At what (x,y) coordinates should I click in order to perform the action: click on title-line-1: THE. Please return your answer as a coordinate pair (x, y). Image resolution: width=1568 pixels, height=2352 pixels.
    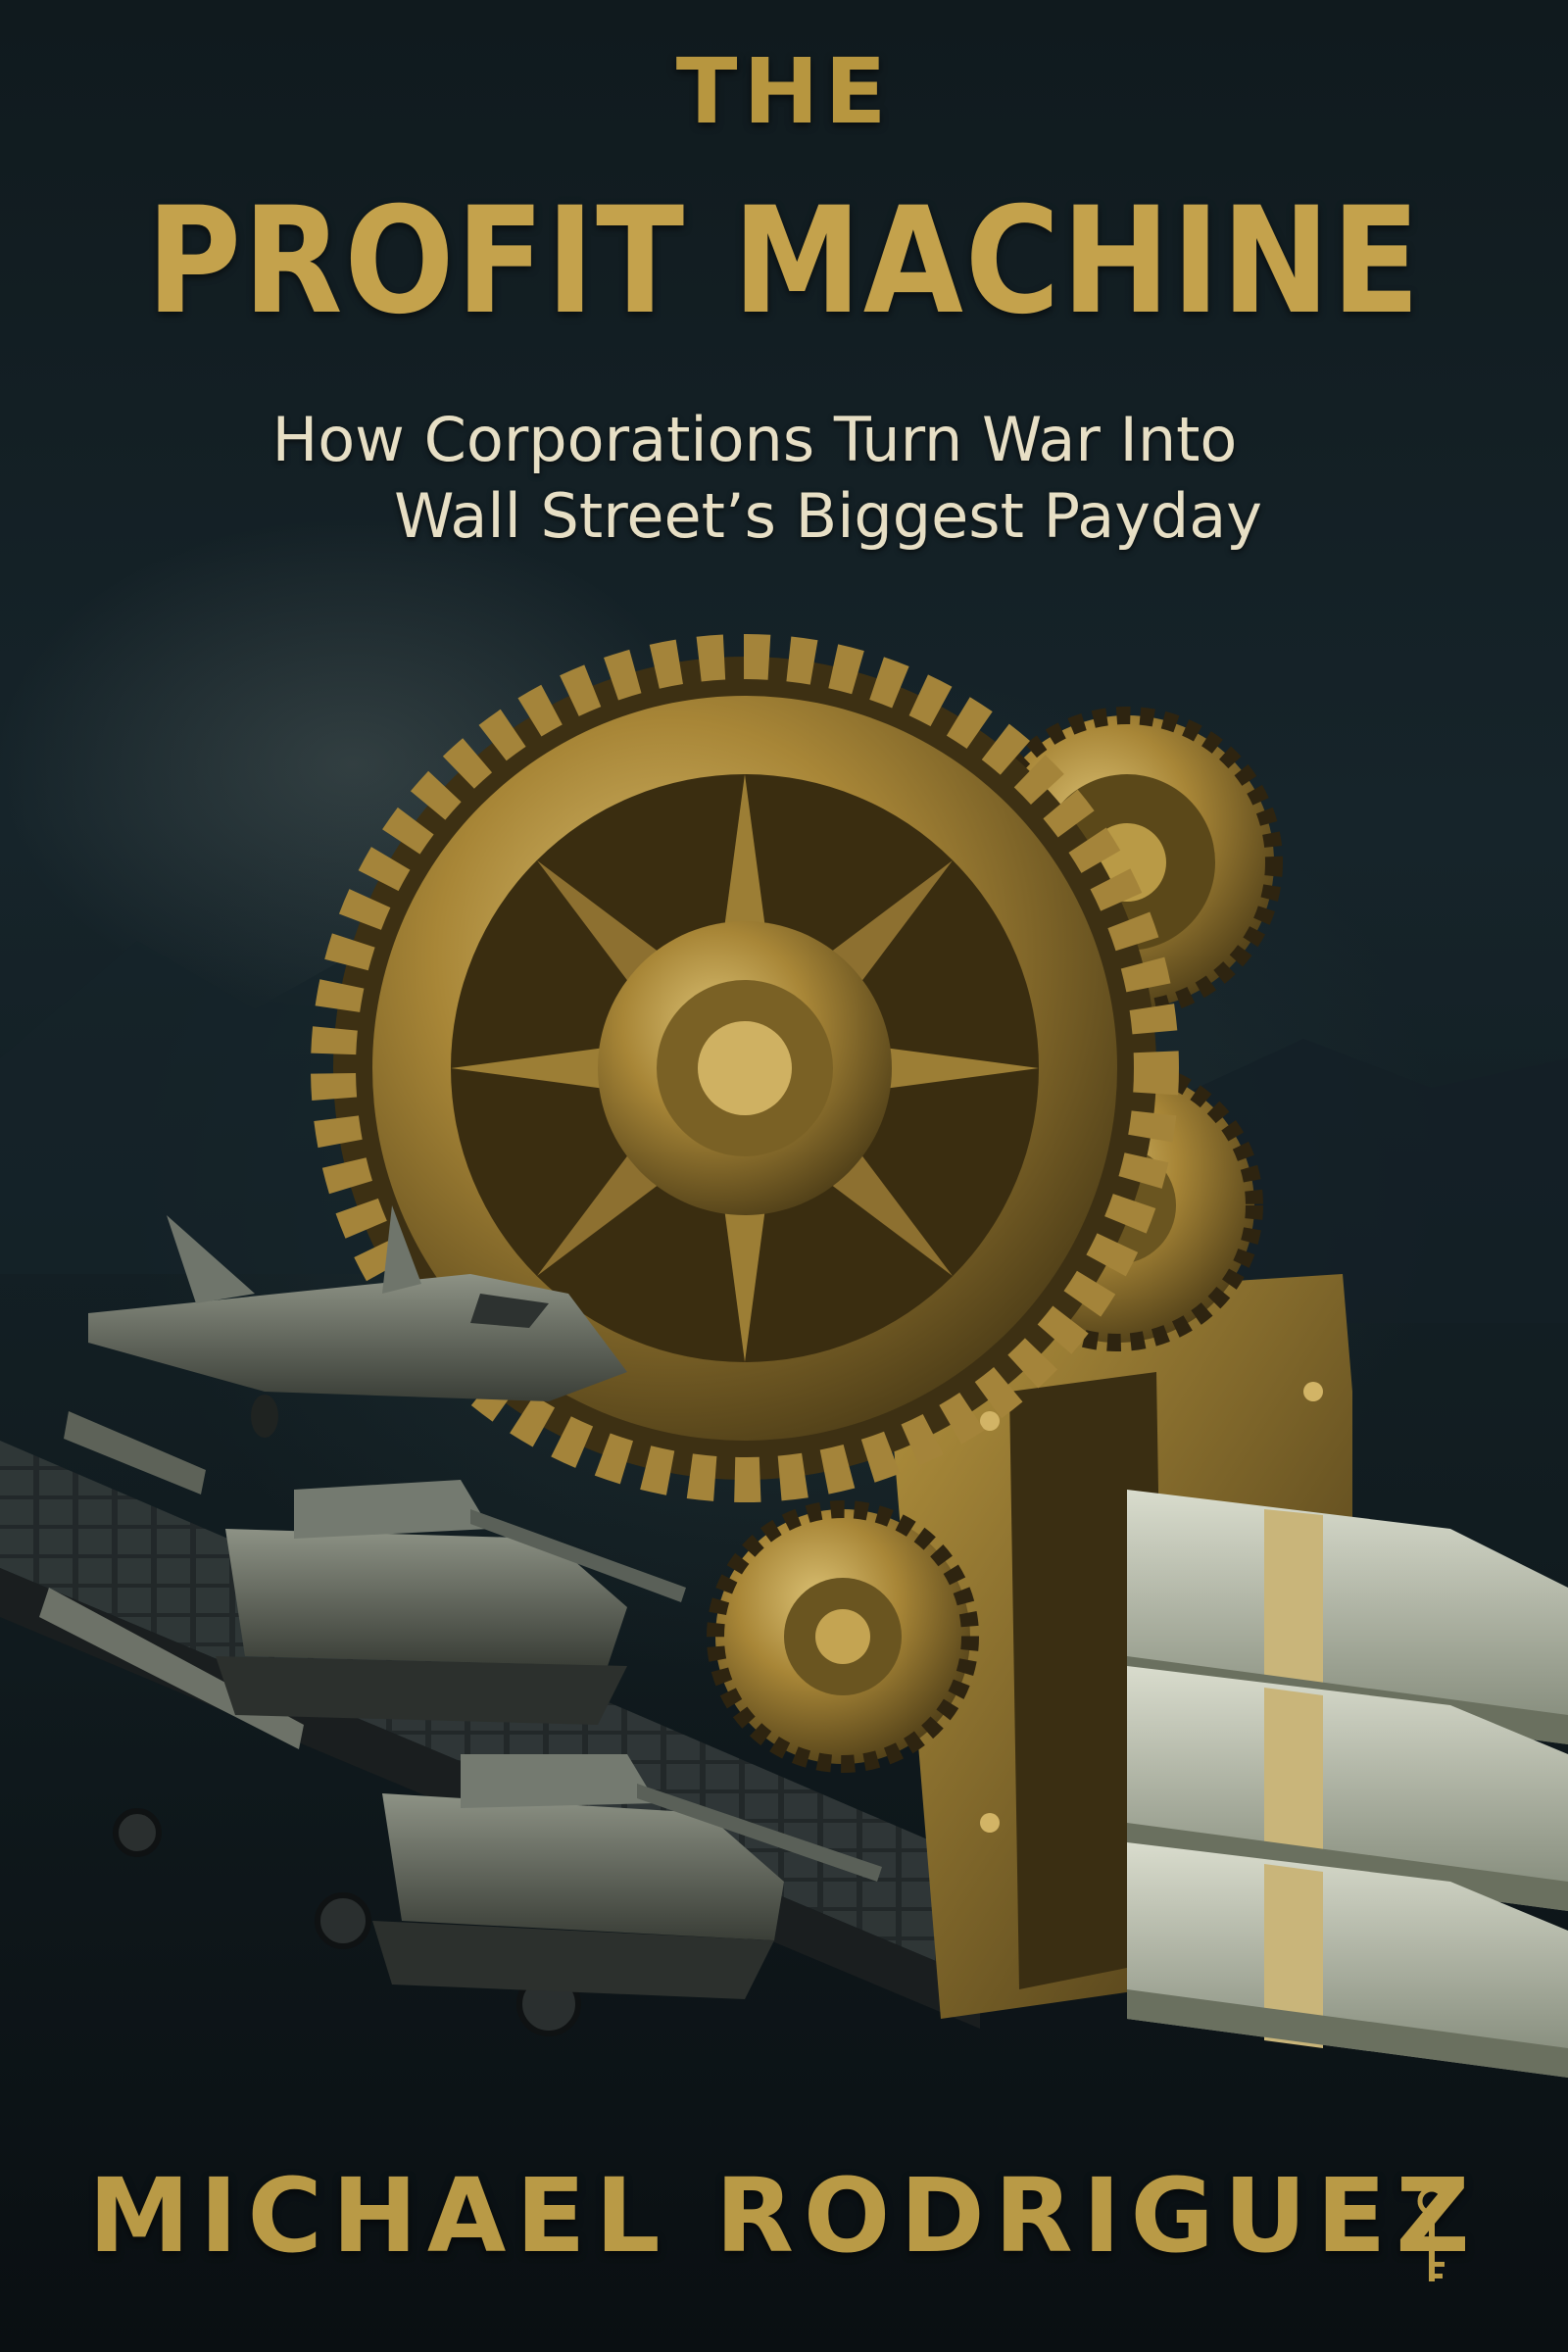
    Looking at the image, I should click on (784, 91).